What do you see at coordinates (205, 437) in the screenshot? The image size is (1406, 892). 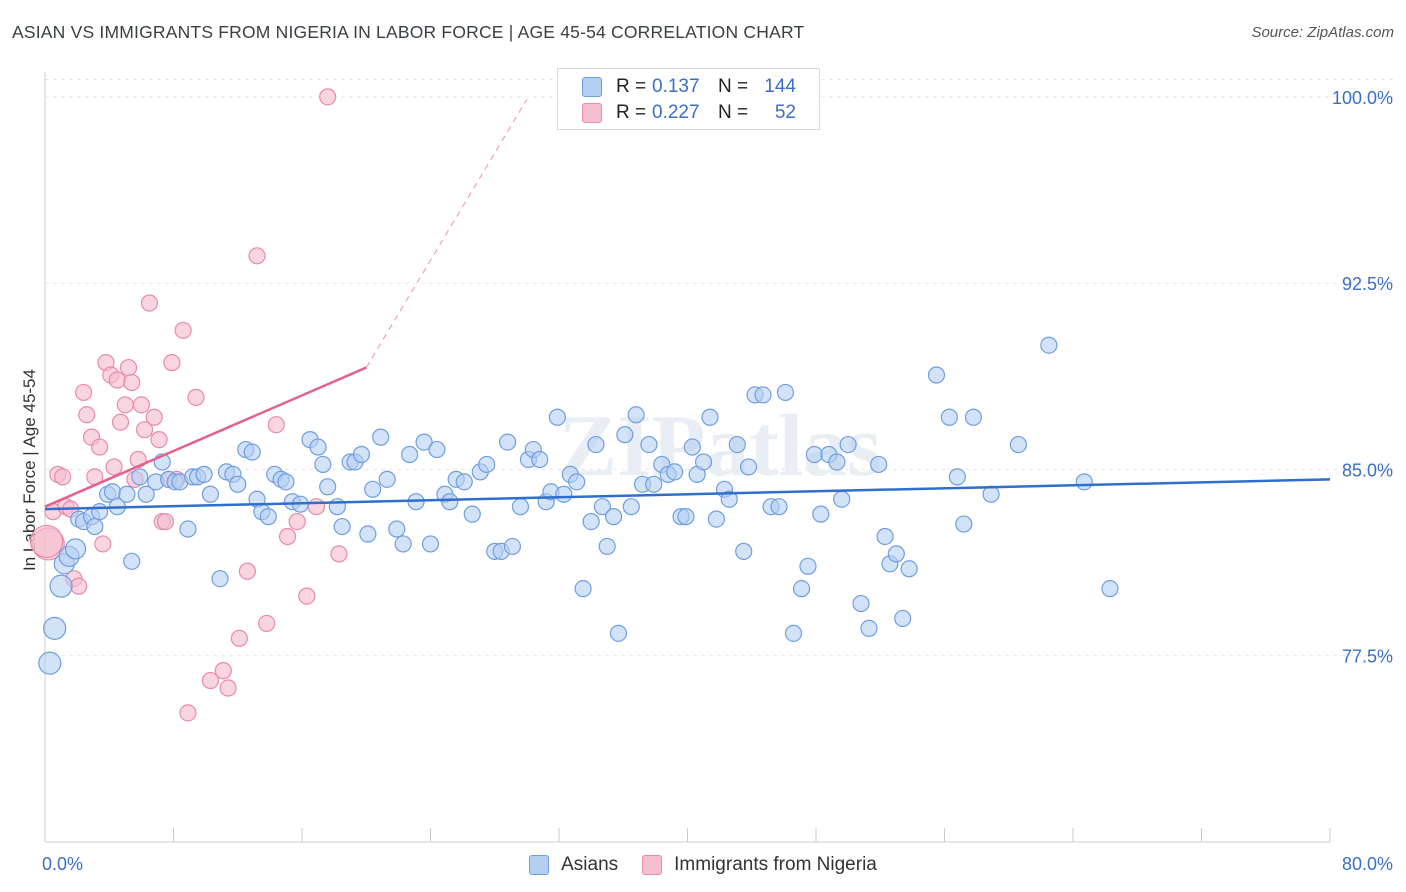 I see `nigeria-trend-line` at bounding box center [205, 437].